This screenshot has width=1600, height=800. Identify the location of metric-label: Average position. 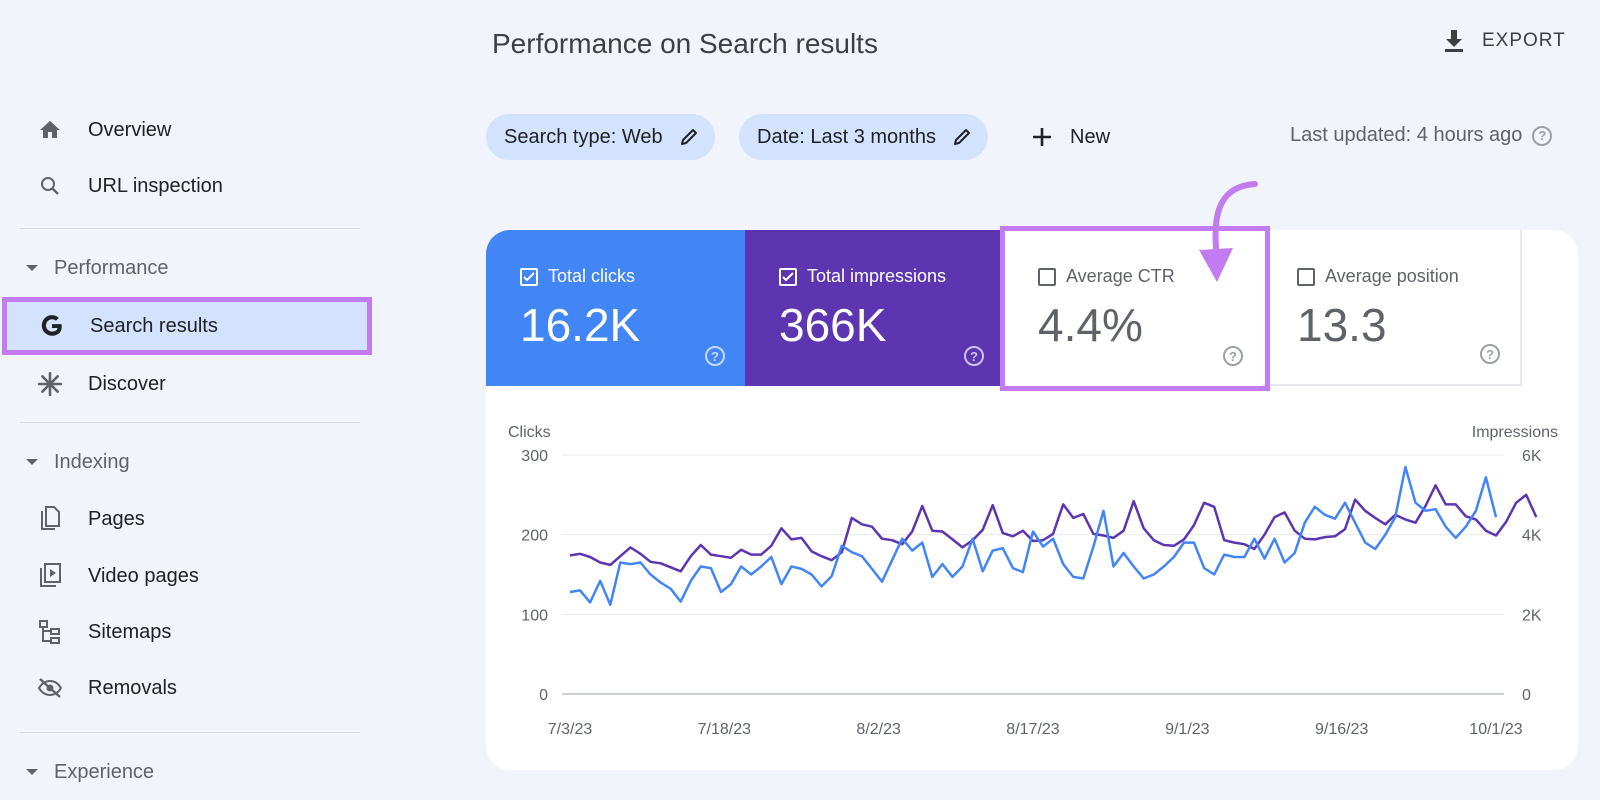
(1392, 276).